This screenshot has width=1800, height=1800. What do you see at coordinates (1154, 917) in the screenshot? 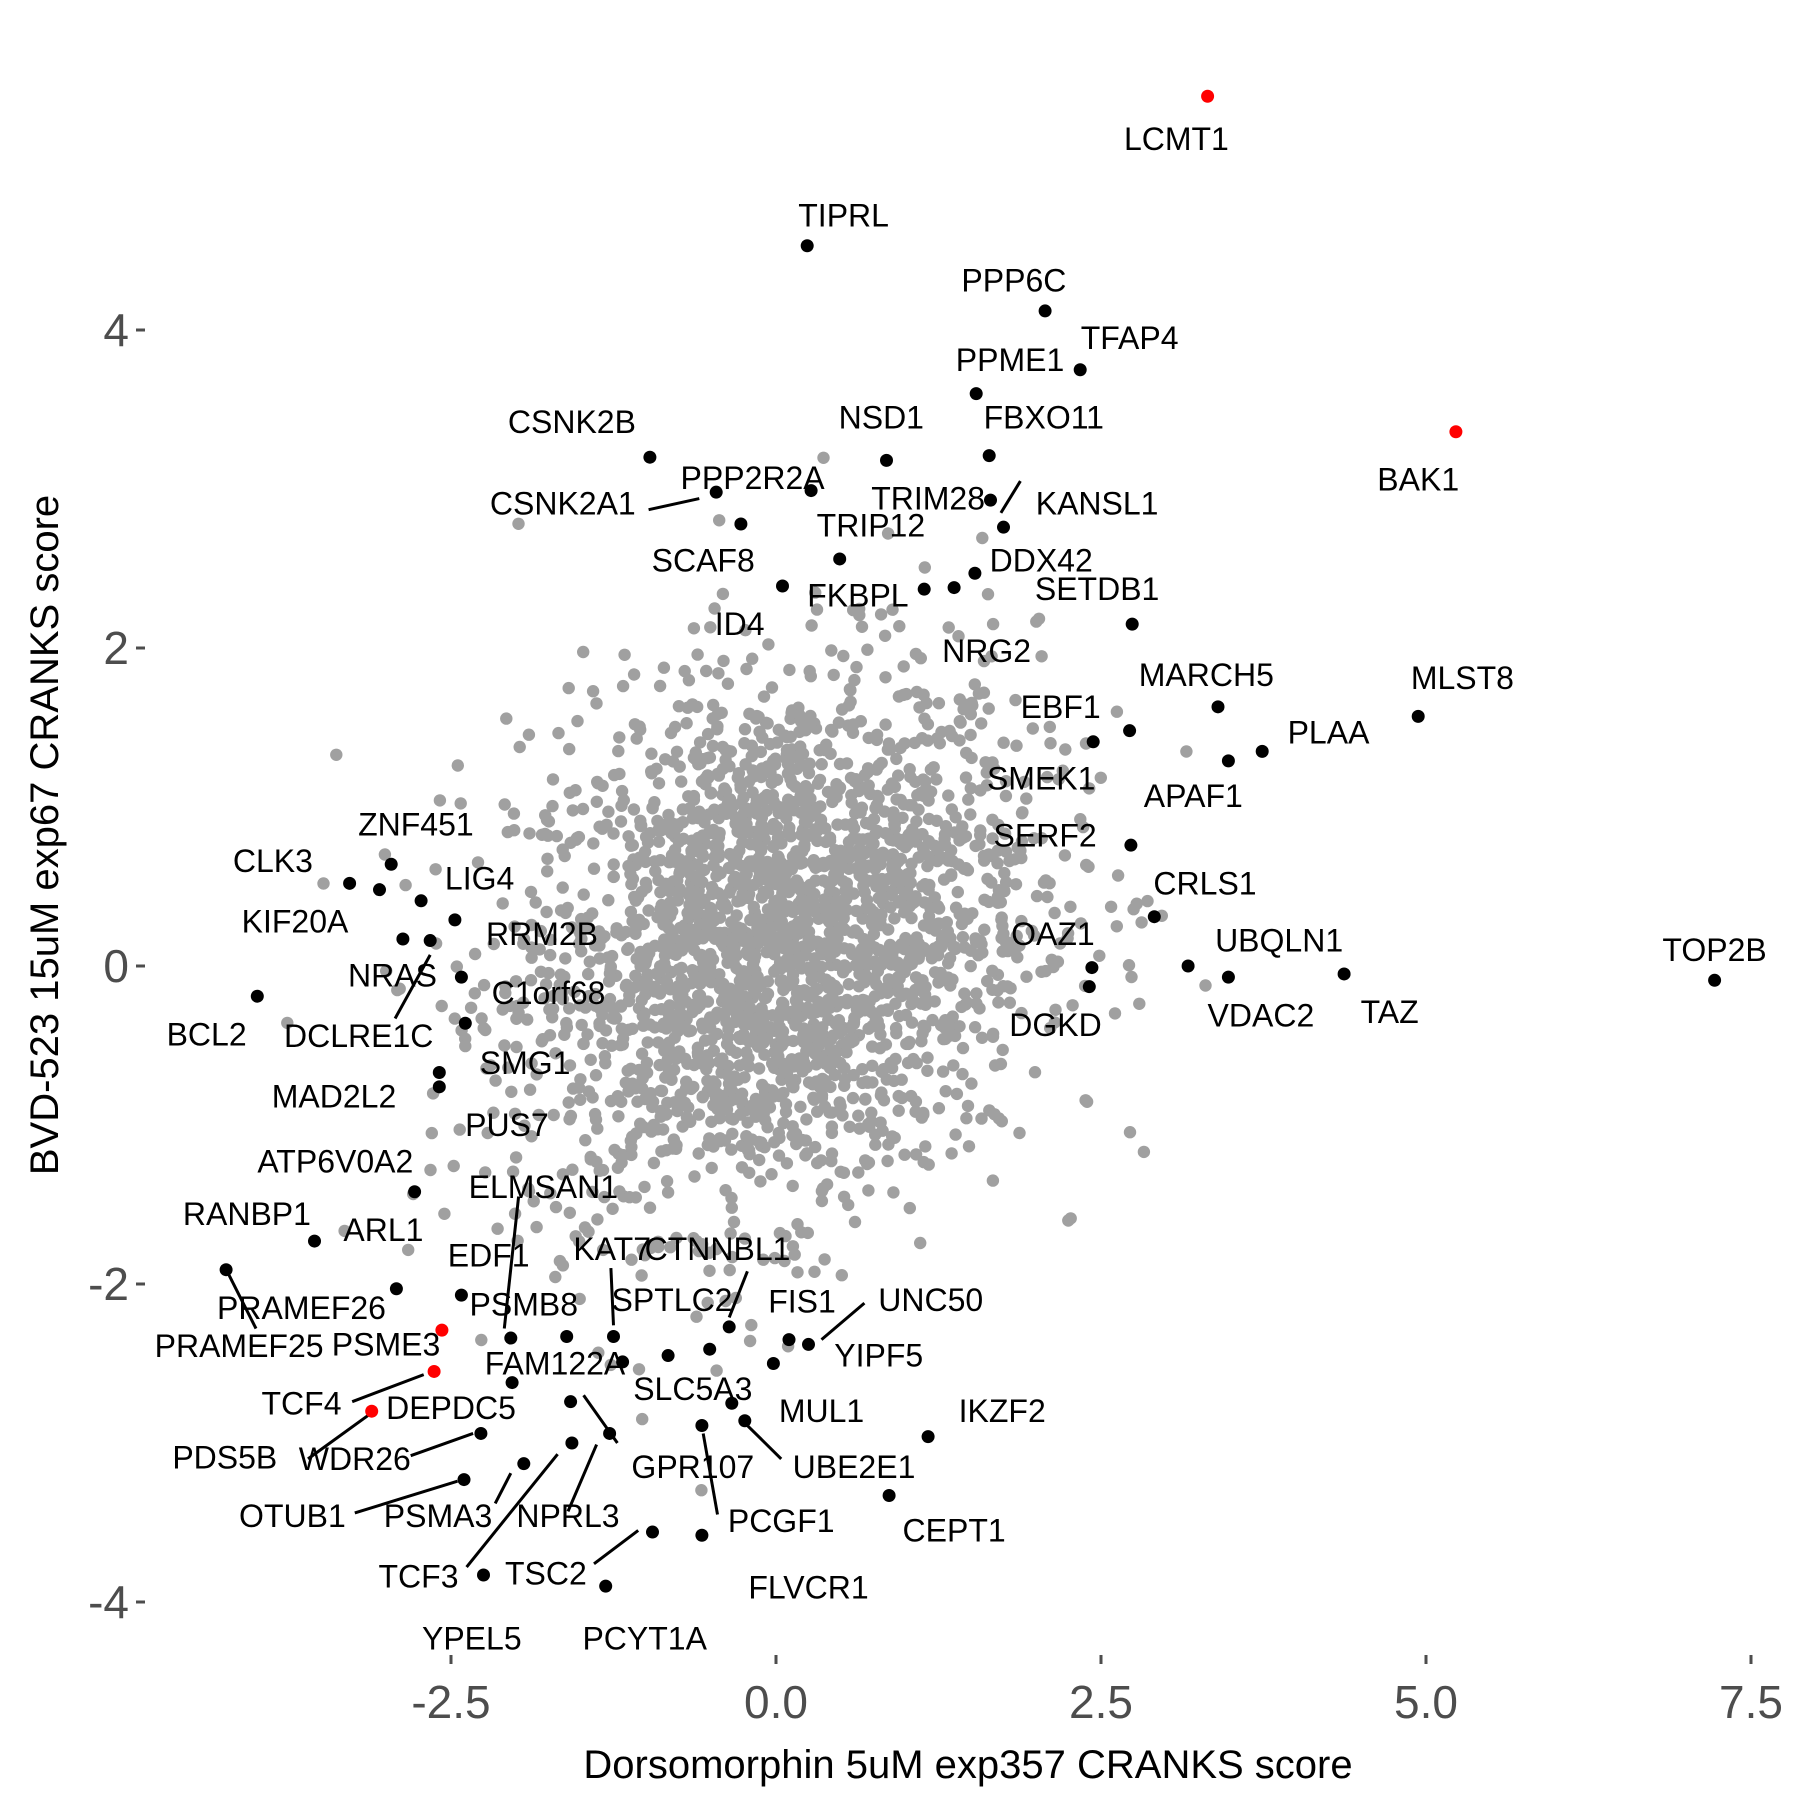
I see `gene-point-crls1` at bounding box center [1154, 917].